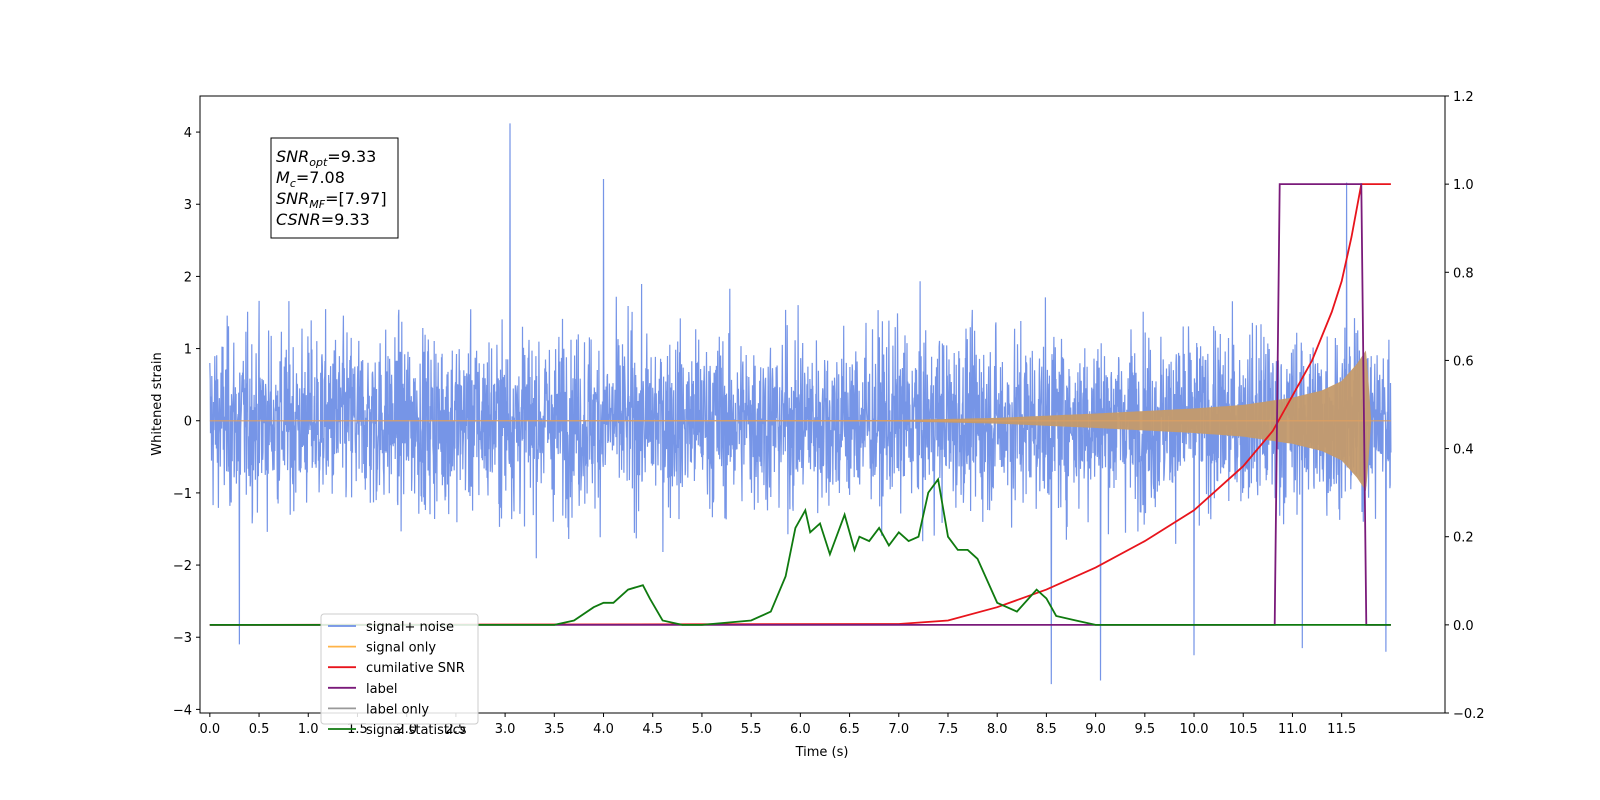  Describe the element at coordinates (1095, 729) in the screenshot. I see `x-tick-label: 9.0` at that location.